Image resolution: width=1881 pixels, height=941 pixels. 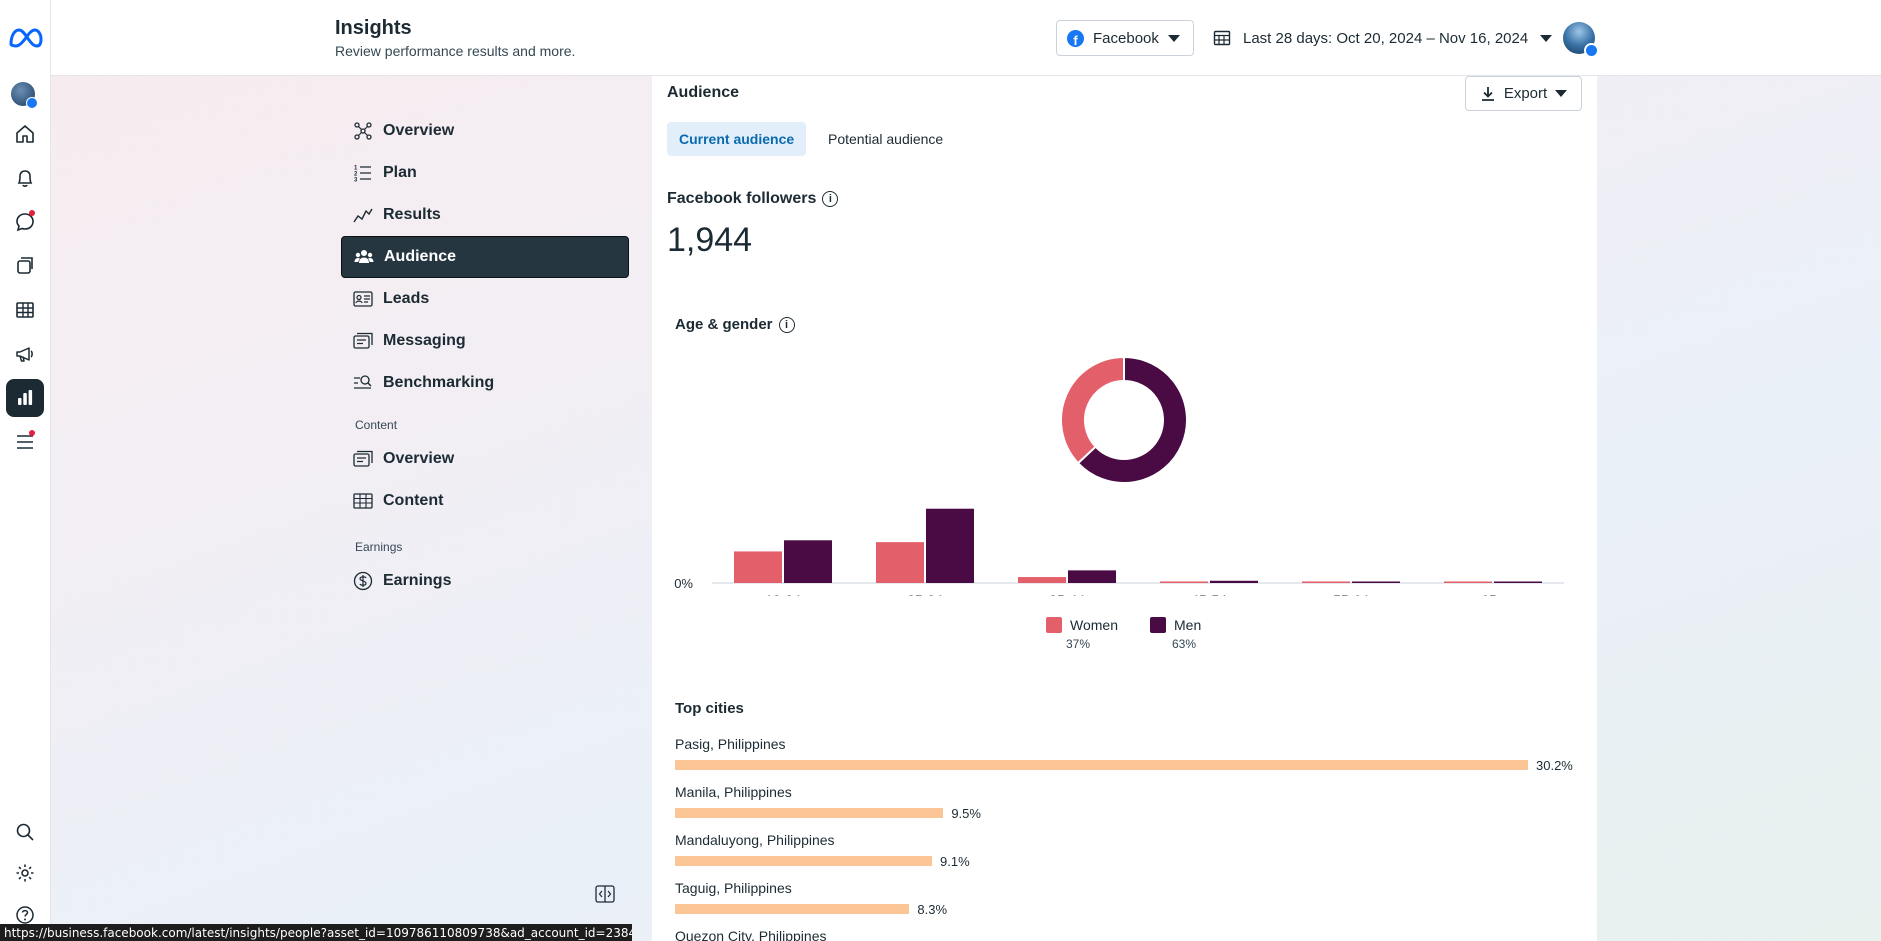 I want to click on nav-section-earnings: Earnings, so click(x=379, y=547).